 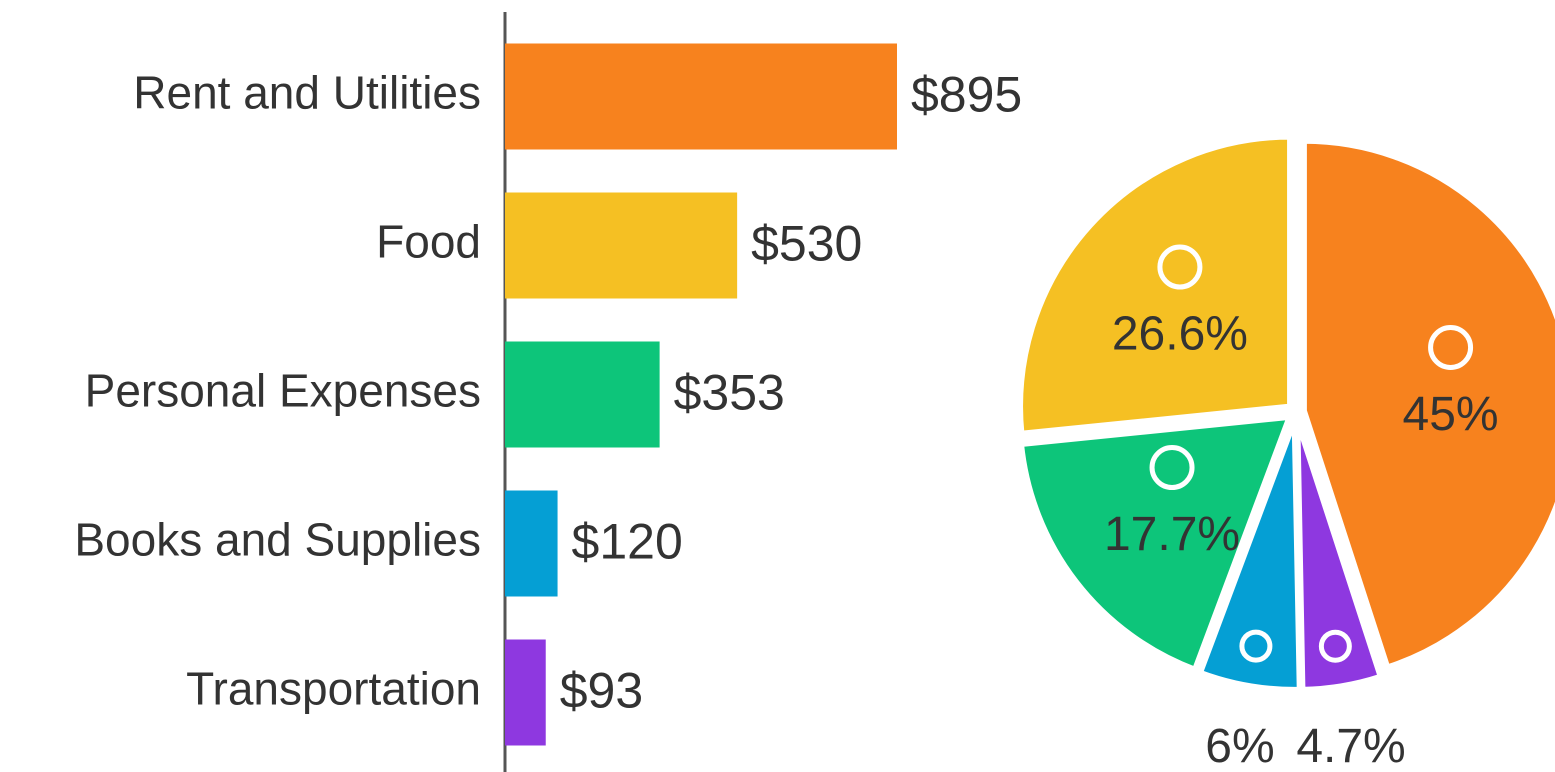 I want to click on category-label: Books and Supplies, so click(x=277, y=540).